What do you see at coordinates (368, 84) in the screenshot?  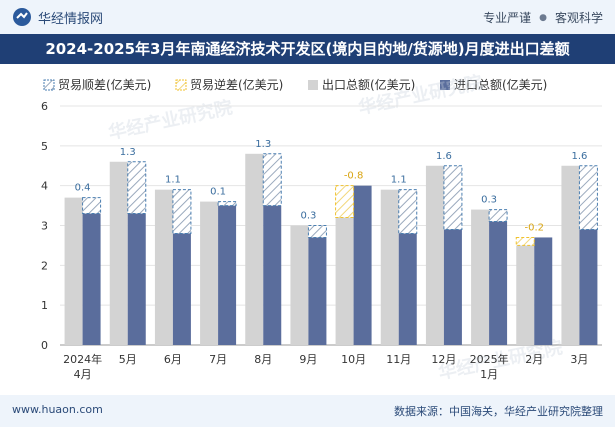 I see `legend-label-export: 出口总额(亿美元)` at bounding box center [368, 84].